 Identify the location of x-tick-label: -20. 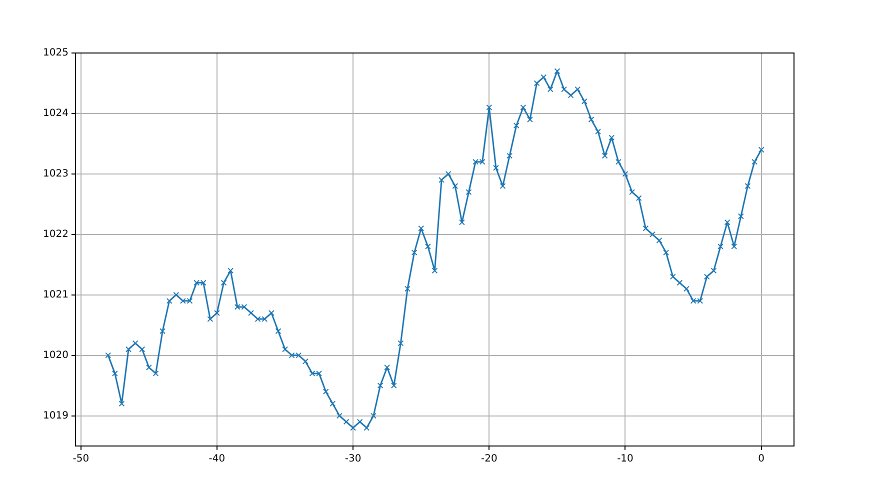
(489, 459).